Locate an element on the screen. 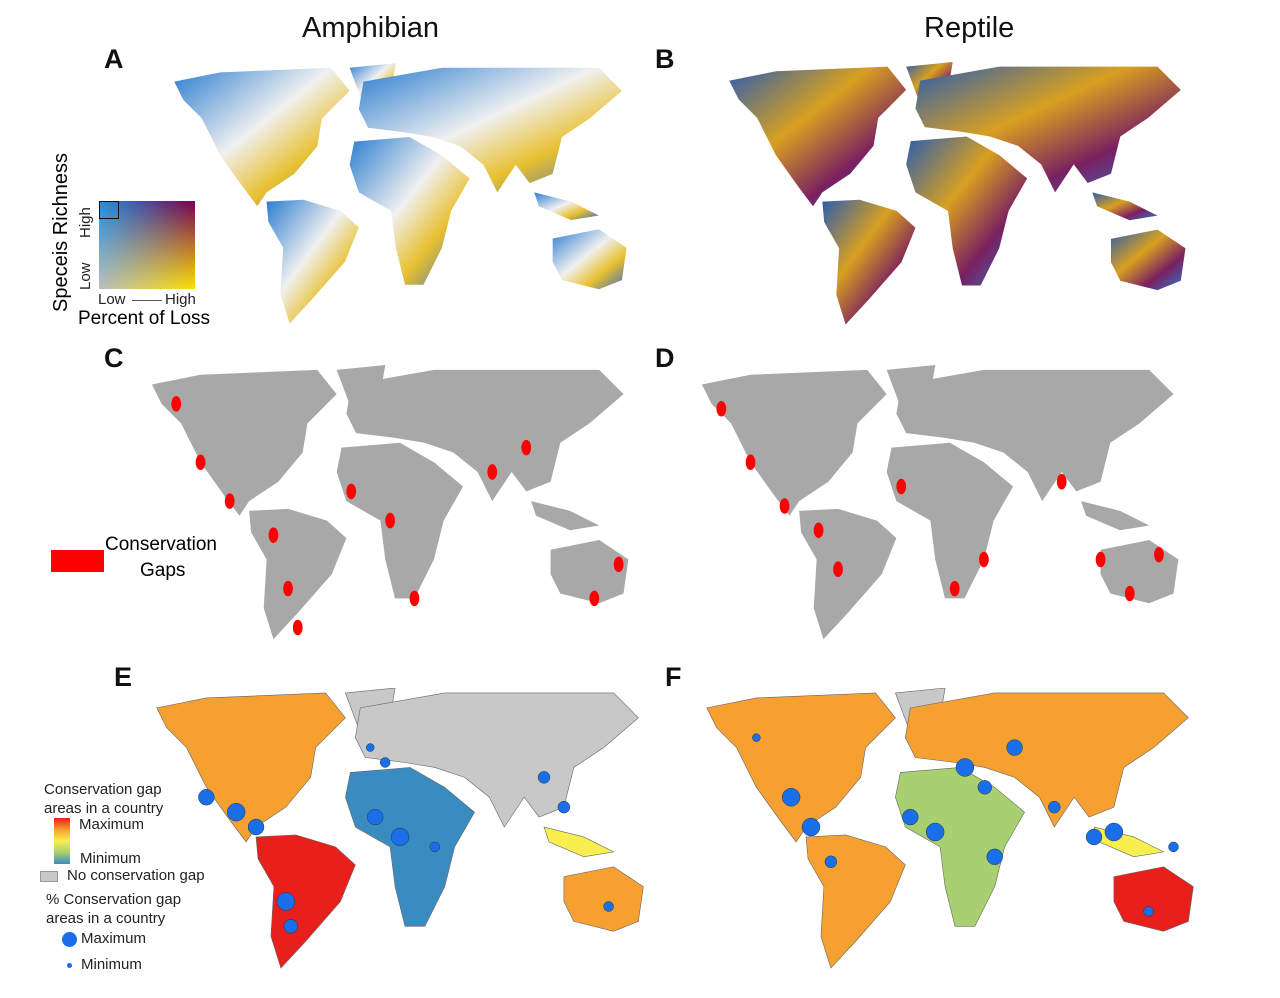 The width and height of the screenshot is (1280, 998). no-gap-swatch is located at coordinates (49, 876).